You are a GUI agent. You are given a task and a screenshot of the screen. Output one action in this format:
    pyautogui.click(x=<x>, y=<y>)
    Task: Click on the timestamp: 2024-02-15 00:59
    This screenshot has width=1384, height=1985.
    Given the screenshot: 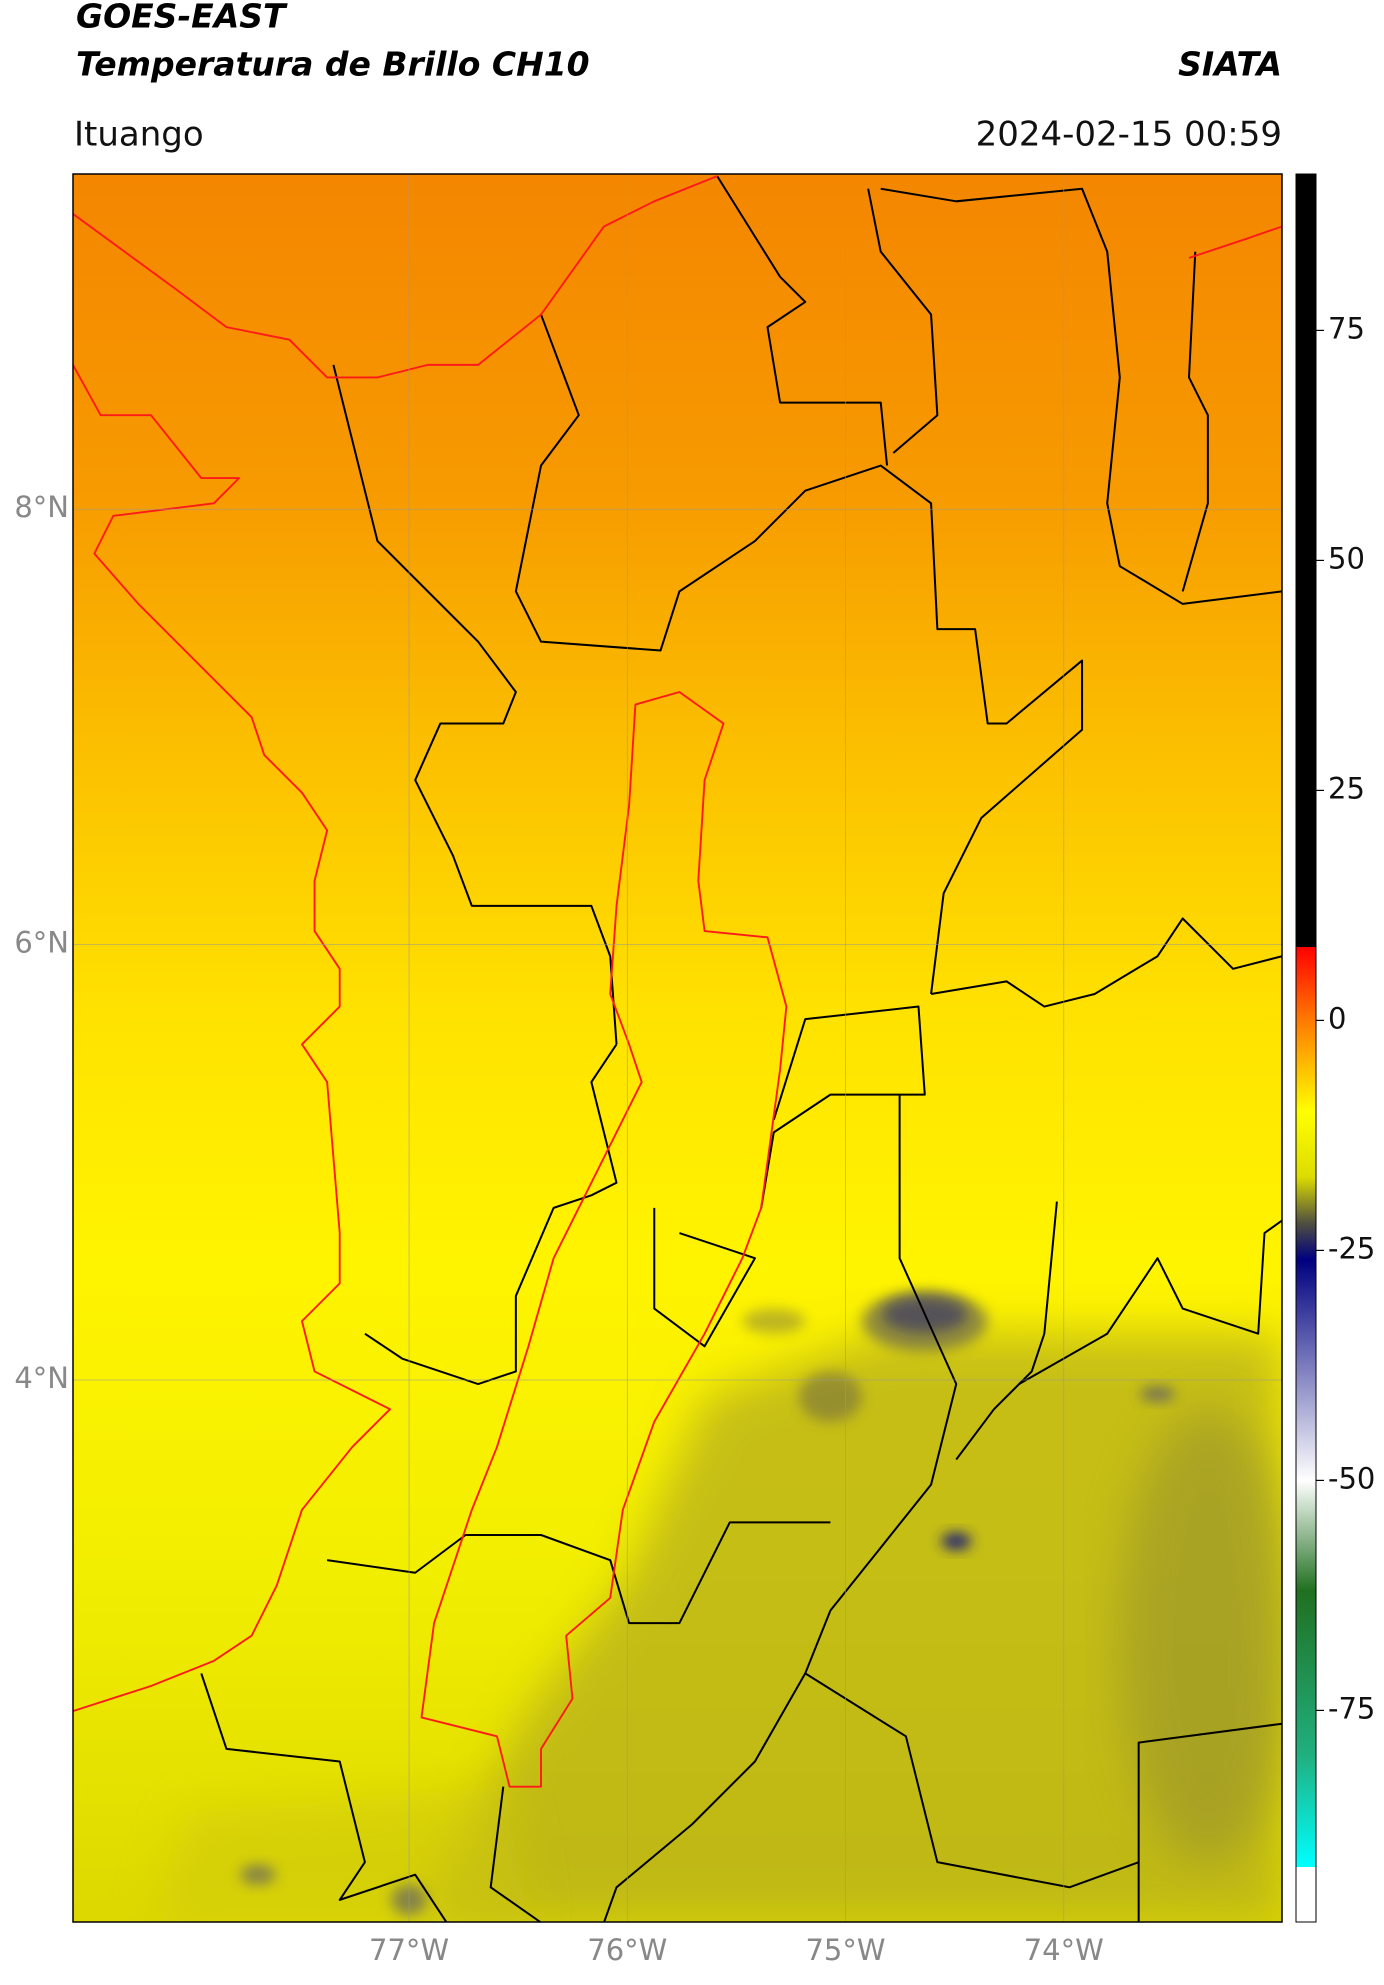 What is the action you would take?
    pyautogui.click(x=1129, y=135)
    